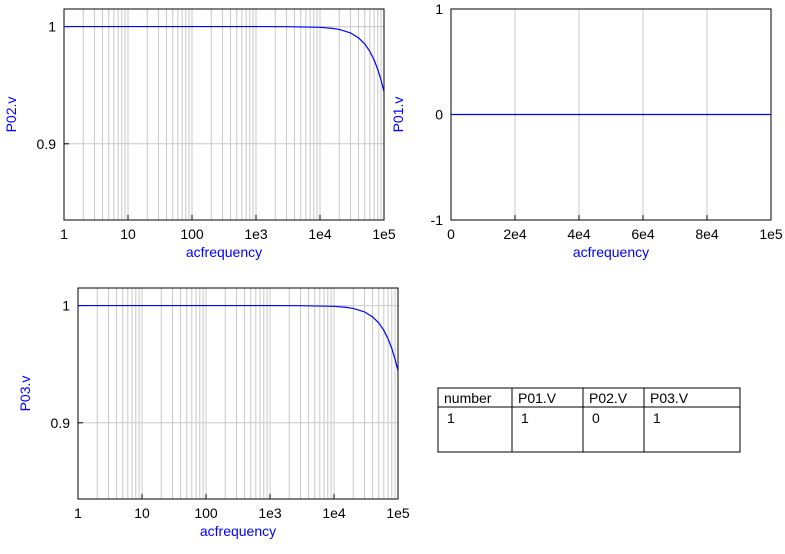 This screenshot has height=554, width=785. I want to click on results-table: number P01.V P02.V P03.V 1 1 0 1, so click(589, 420).